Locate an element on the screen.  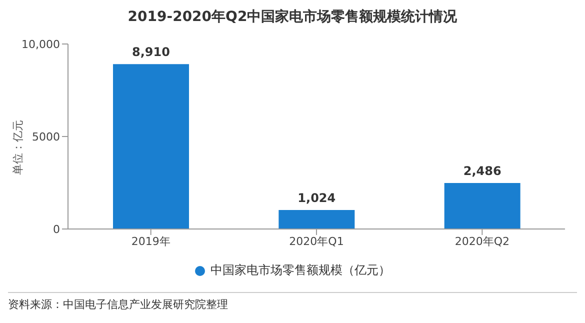
data-label: 2,486 is located at coordinates (482, 171).